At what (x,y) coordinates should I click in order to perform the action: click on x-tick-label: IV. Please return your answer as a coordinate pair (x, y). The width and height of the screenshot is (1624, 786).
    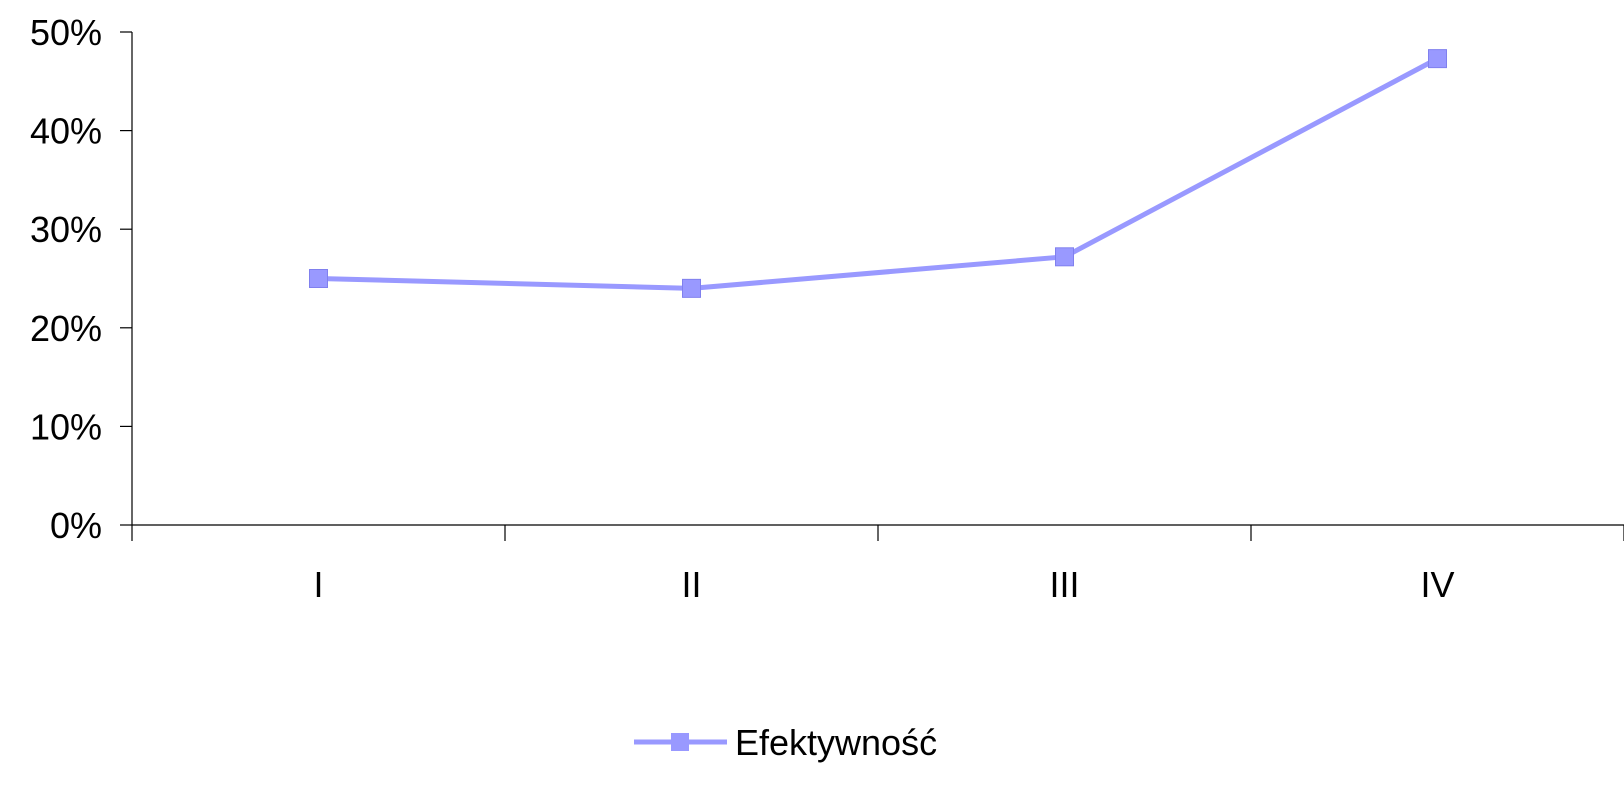
    Looking at the image, I should click on (1437, 584).